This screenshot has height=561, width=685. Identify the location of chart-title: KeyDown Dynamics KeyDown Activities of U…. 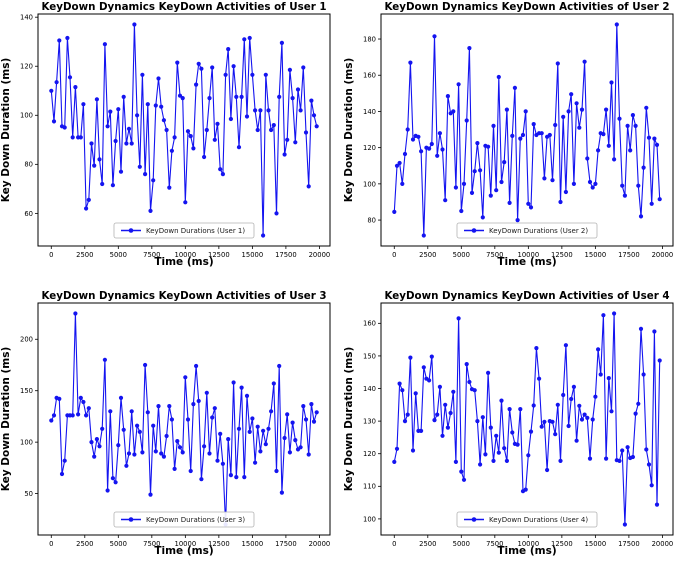
(183, 296).